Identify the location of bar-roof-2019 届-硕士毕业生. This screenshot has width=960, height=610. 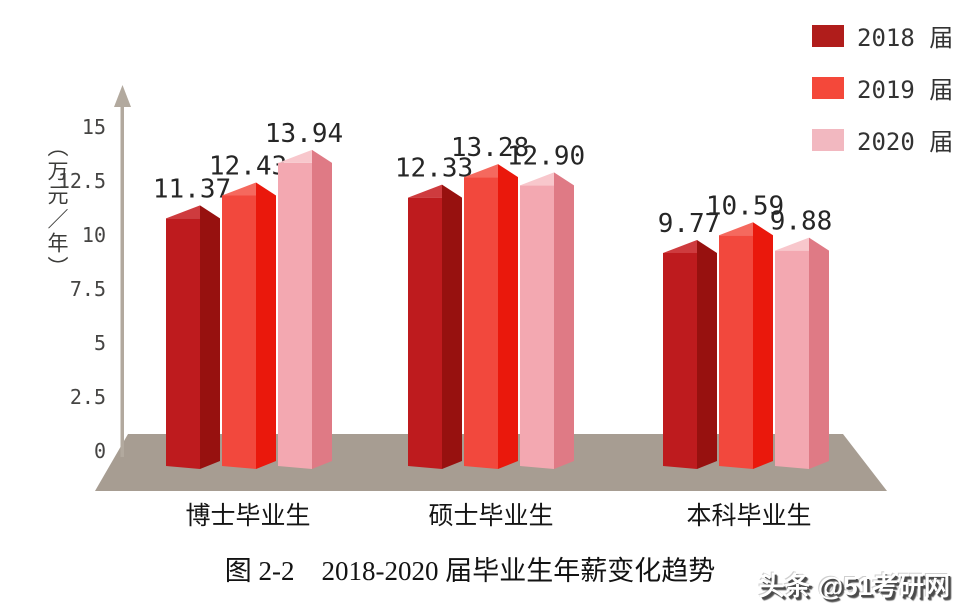
(481, 171).